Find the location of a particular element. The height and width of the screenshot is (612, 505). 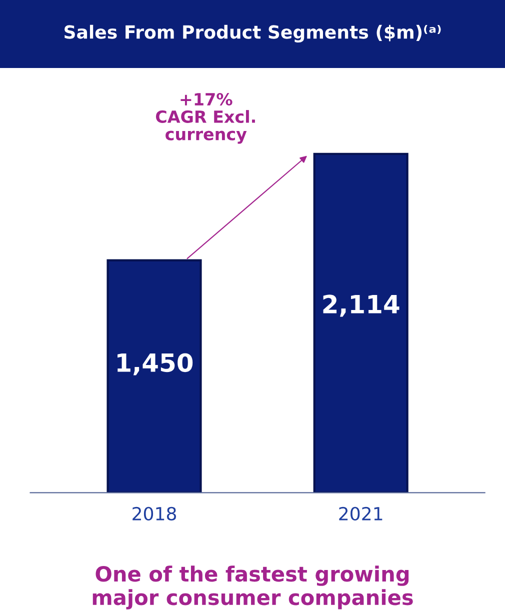

data-label: 1,450 is located at coordinates (155, 364).